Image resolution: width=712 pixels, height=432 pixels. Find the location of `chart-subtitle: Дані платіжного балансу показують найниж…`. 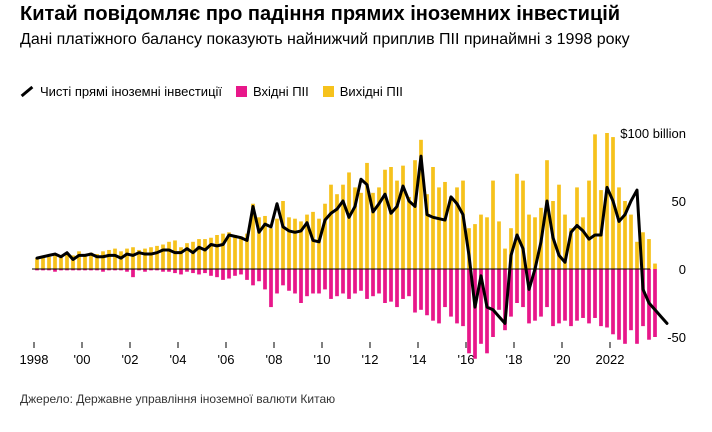

chart-subtitle: Дані платіжного балансу показують найниж… is located at coordinates (325, 39).